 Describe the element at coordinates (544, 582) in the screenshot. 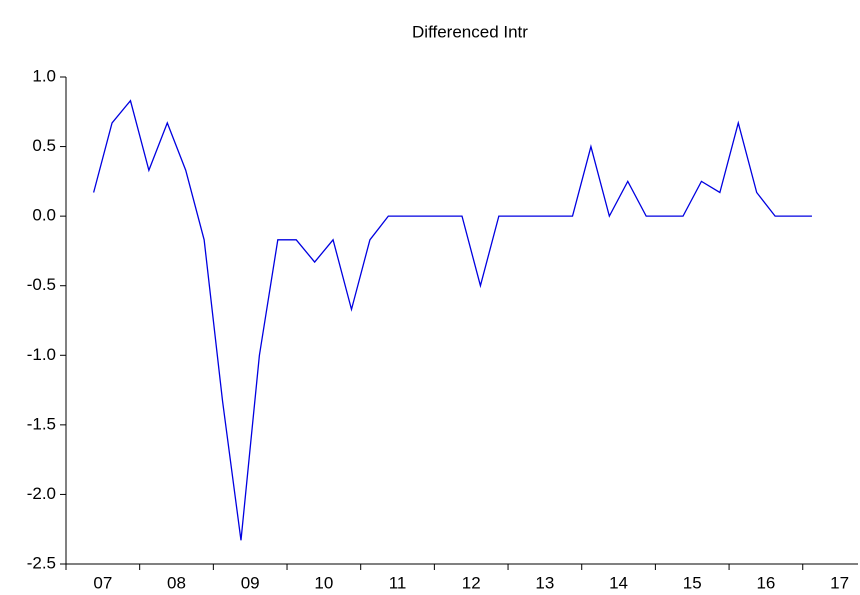

I see `x-tick-label: 13` at that location.